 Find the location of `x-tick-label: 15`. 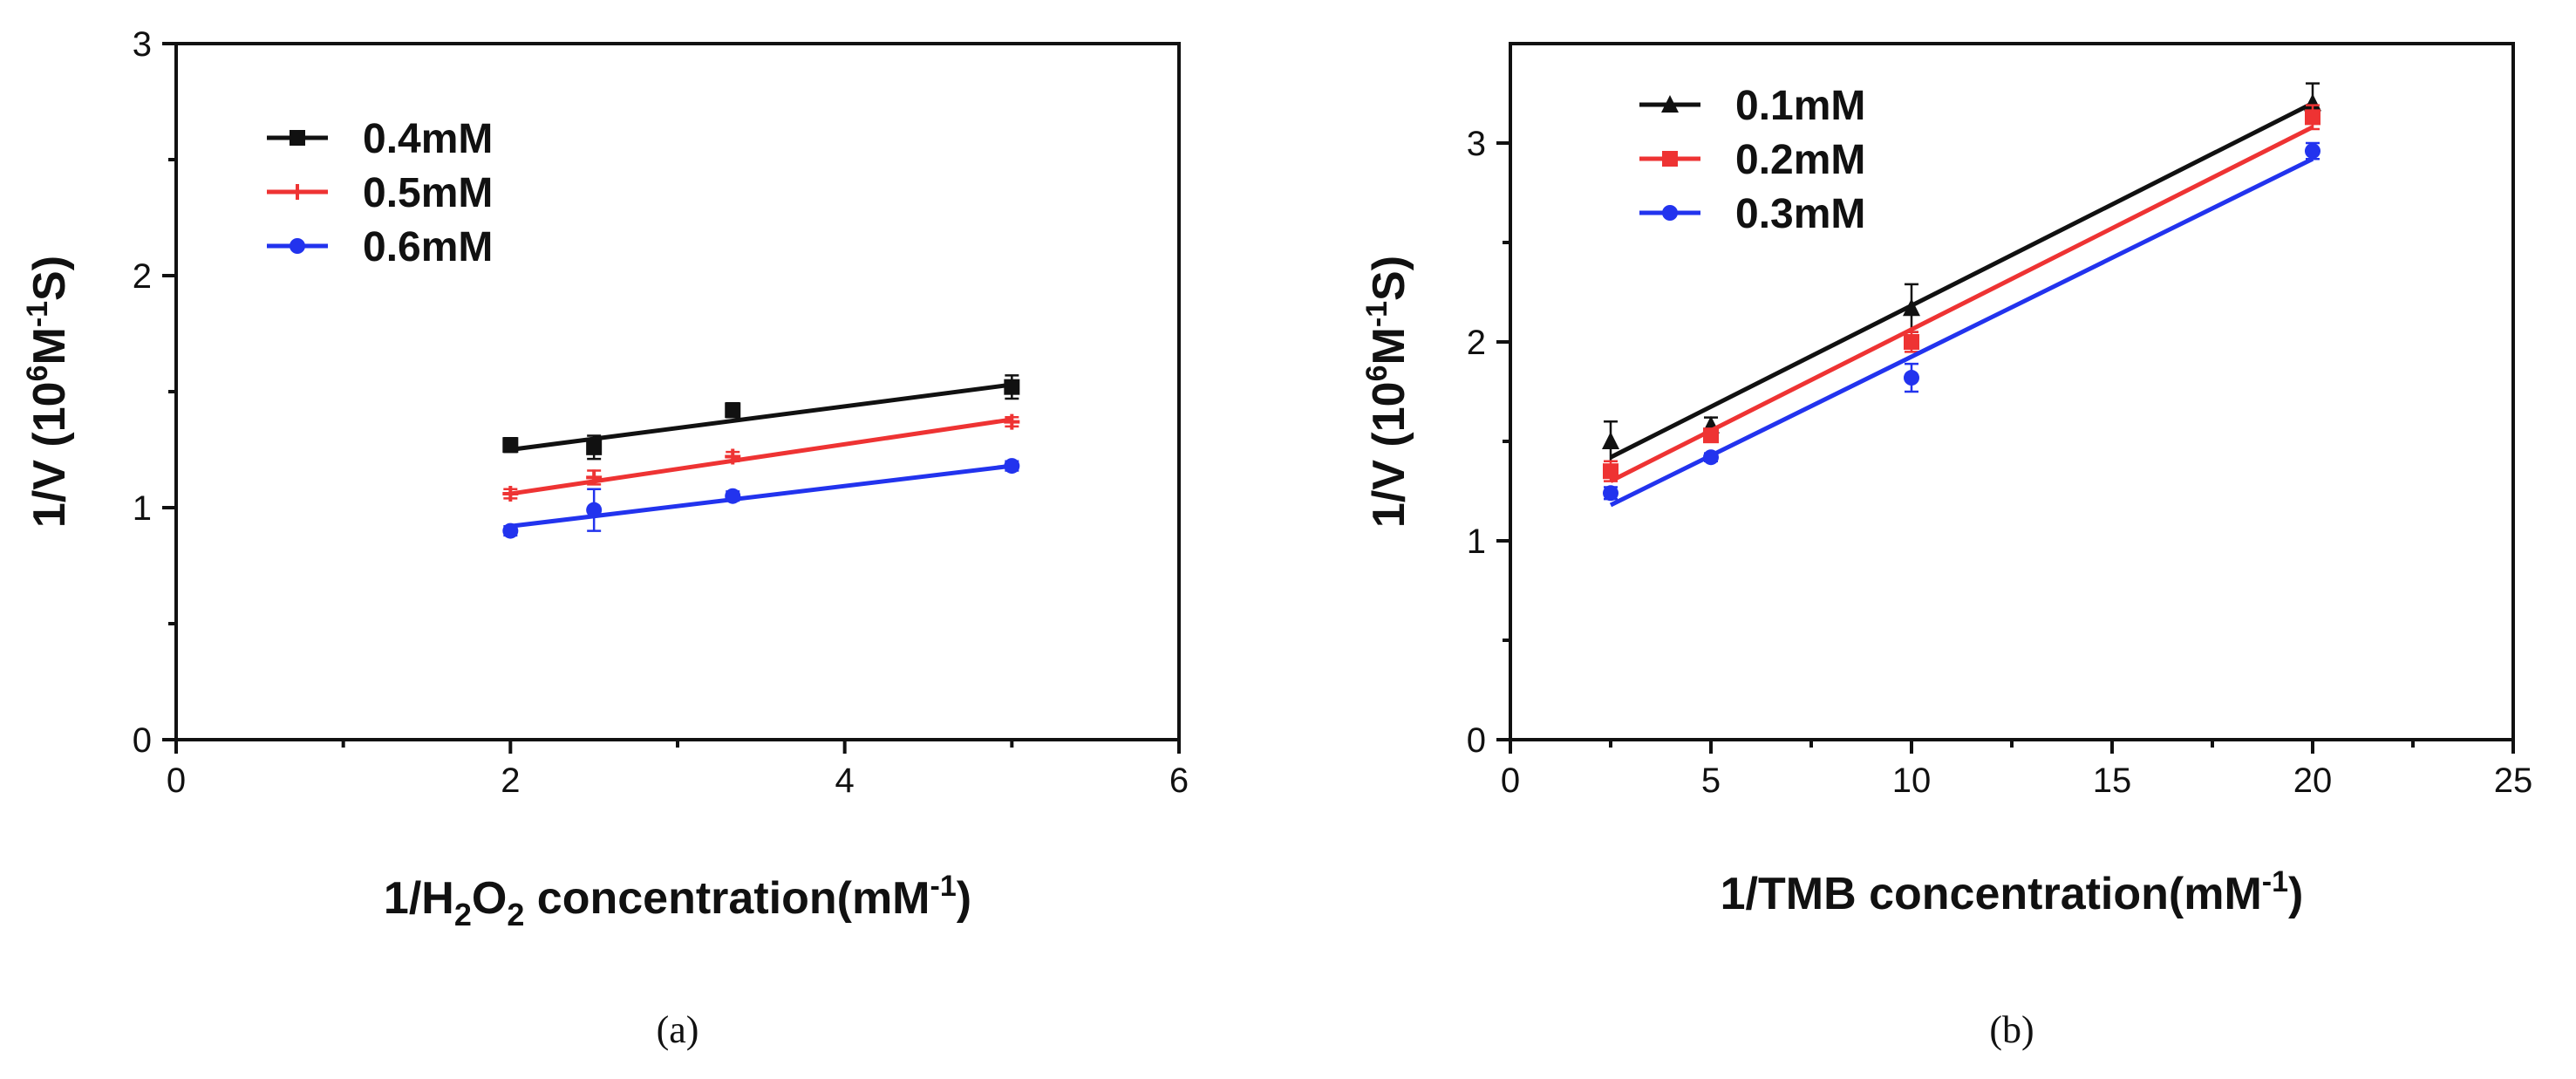

x-tick-label: 15 is located at coordinates (2112, 780).